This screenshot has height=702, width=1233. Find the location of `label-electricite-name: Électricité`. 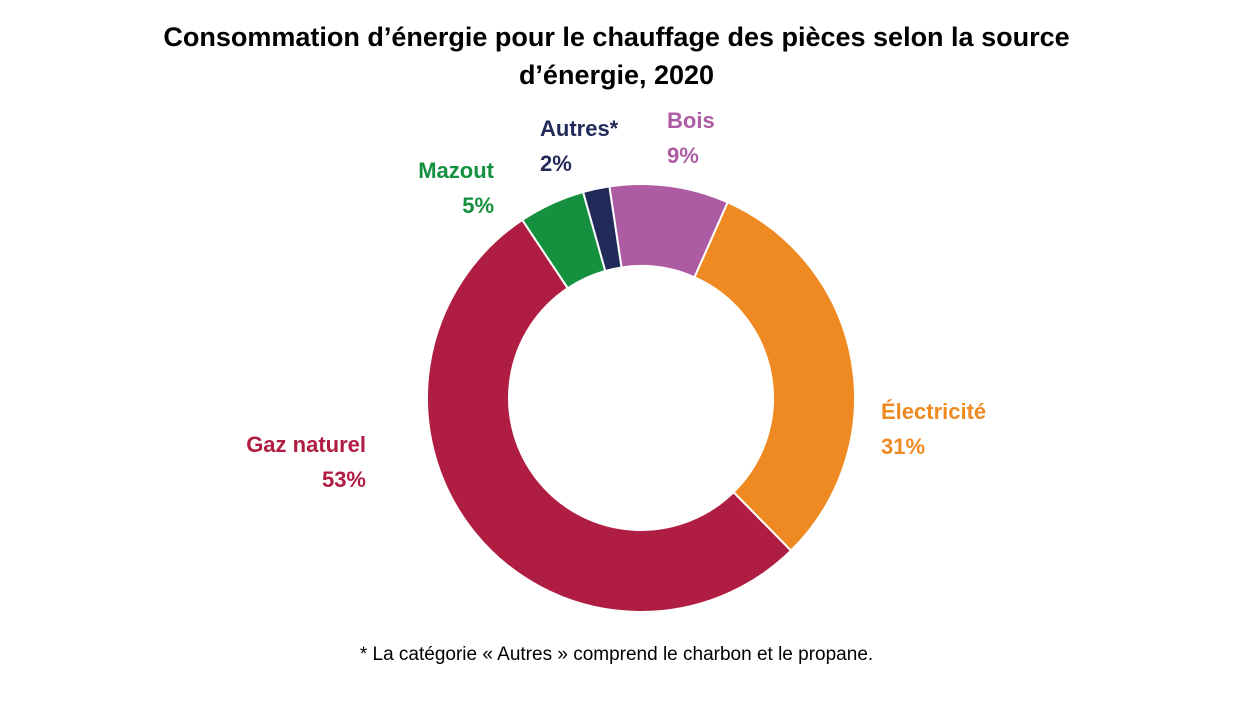

label-electricite-name: Électricité is located at coordinates (933, 411).